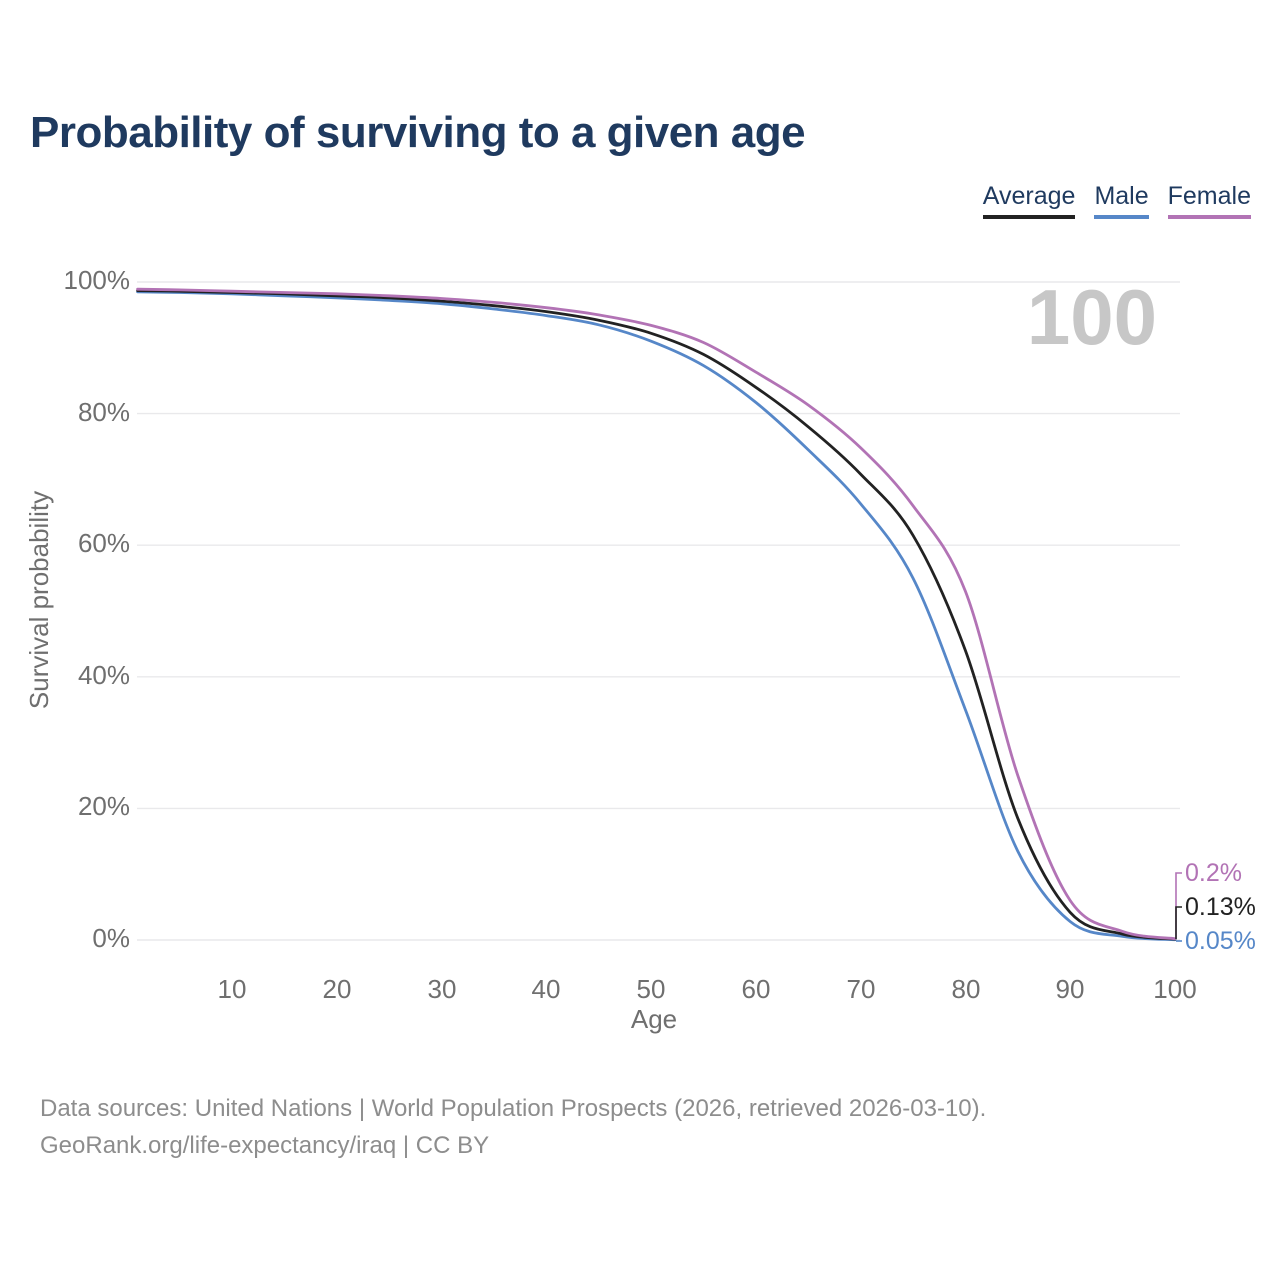 This screenshot has height=1280, width=1280. Describe the element at coordinates (1029, 216) in the screenshot. I see `legend-color-bar-average` at that location.